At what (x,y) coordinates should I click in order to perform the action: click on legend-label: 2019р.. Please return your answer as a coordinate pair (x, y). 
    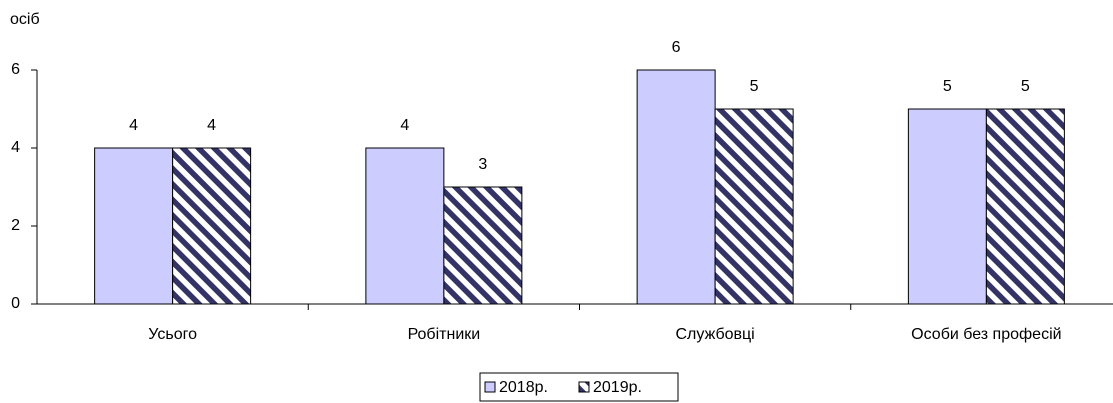
    Looking at the image, I should click on (617, 387).